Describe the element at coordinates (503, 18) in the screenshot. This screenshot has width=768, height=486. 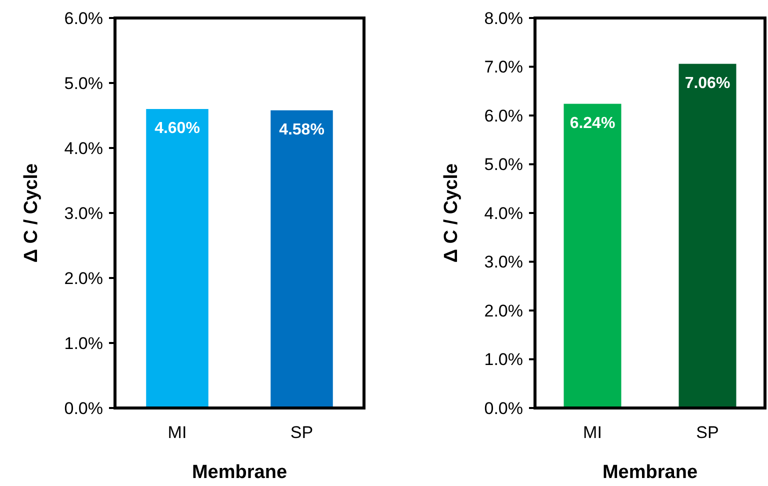
I see `y-tick-label: 8.0%` at that location.